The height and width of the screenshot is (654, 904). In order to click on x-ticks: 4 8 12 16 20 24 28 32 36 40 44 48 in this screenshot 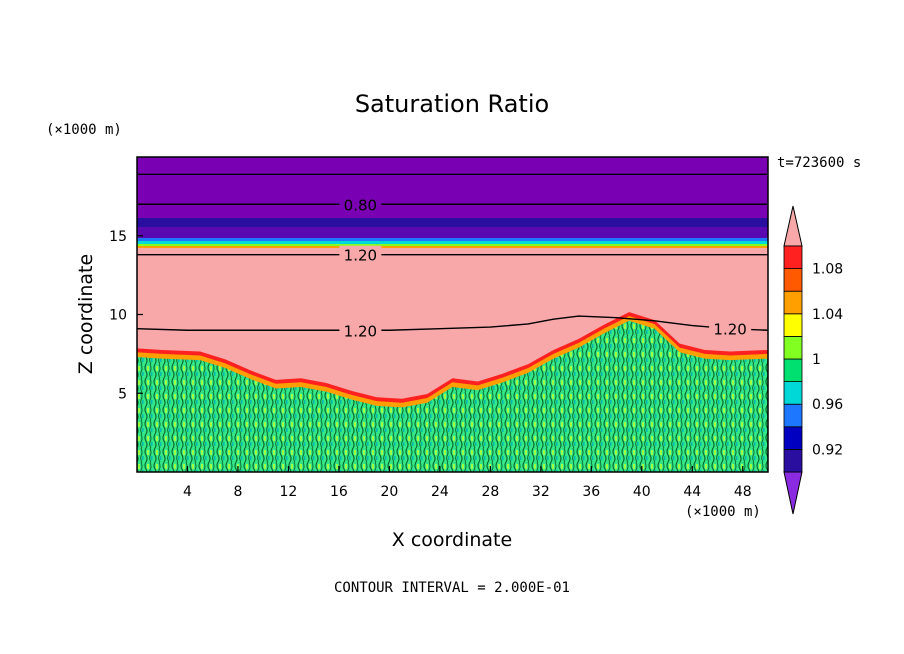, I will do `click(467, 483)`.